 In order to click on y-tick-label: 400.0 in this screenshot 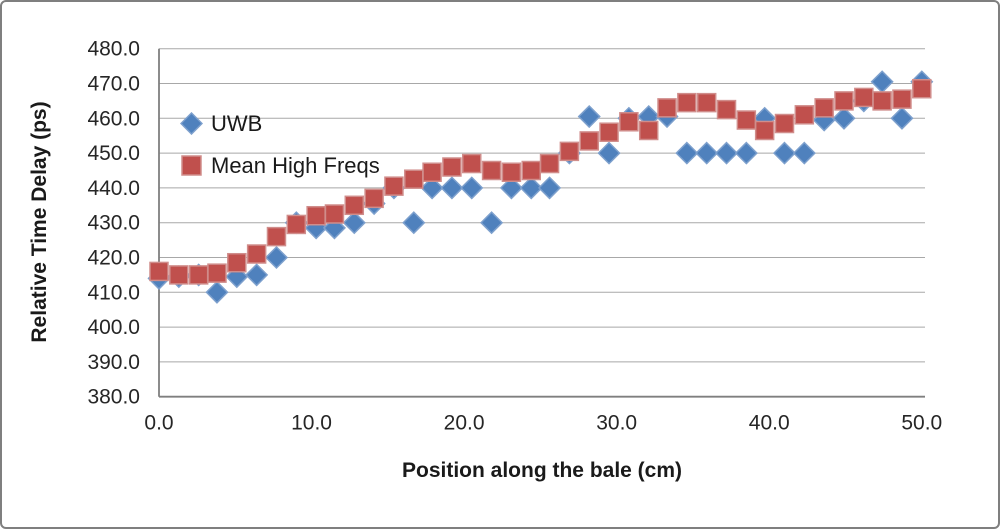, I will do `click(113, 327)`.